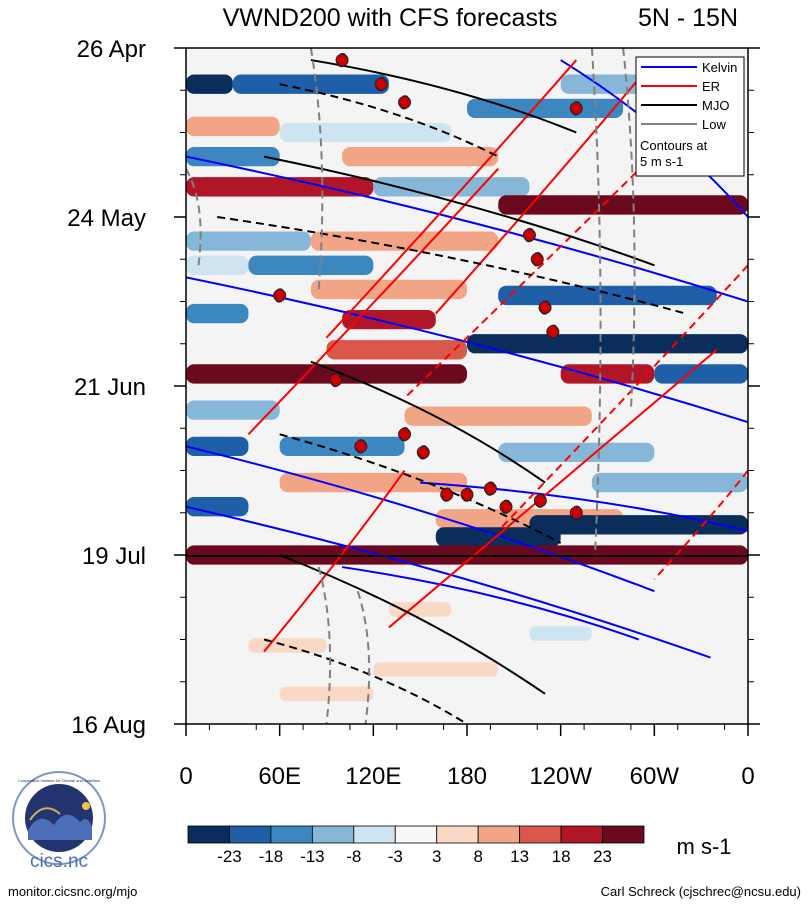 The width and height of the screenshot is (809, 907). Describe the element at coordinates (655, 776) in the screenshot. I see `x-tick-label: 60W` at that location.